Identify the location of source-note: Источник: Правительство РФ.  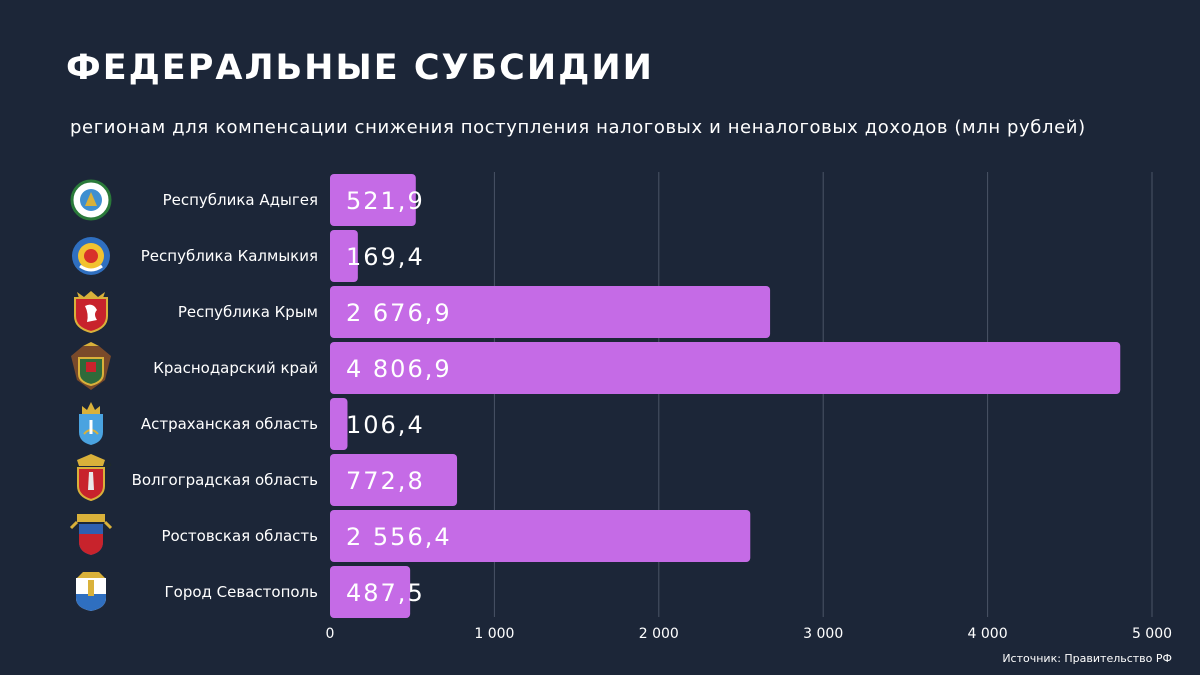
(1087, 658).